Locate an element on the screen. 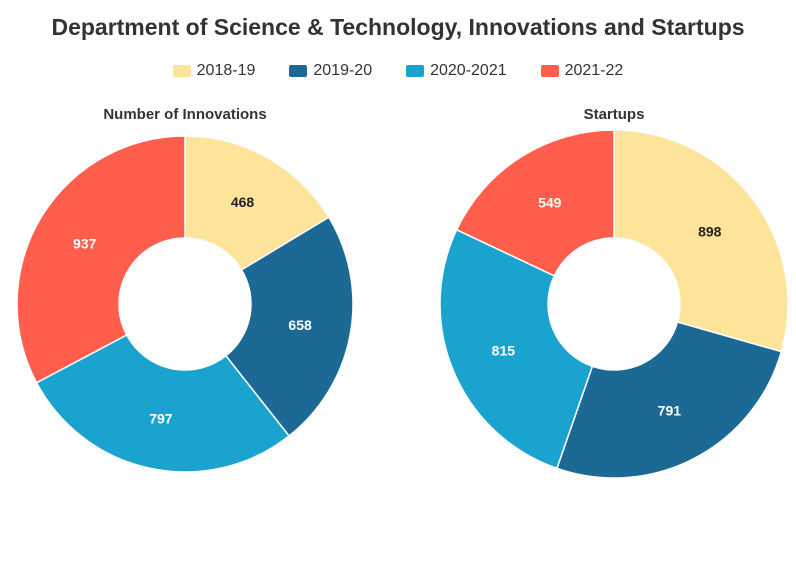 The image size is (796, 575). legend-item-2018-19: 2018-19 is located at coordinates (214, 71).